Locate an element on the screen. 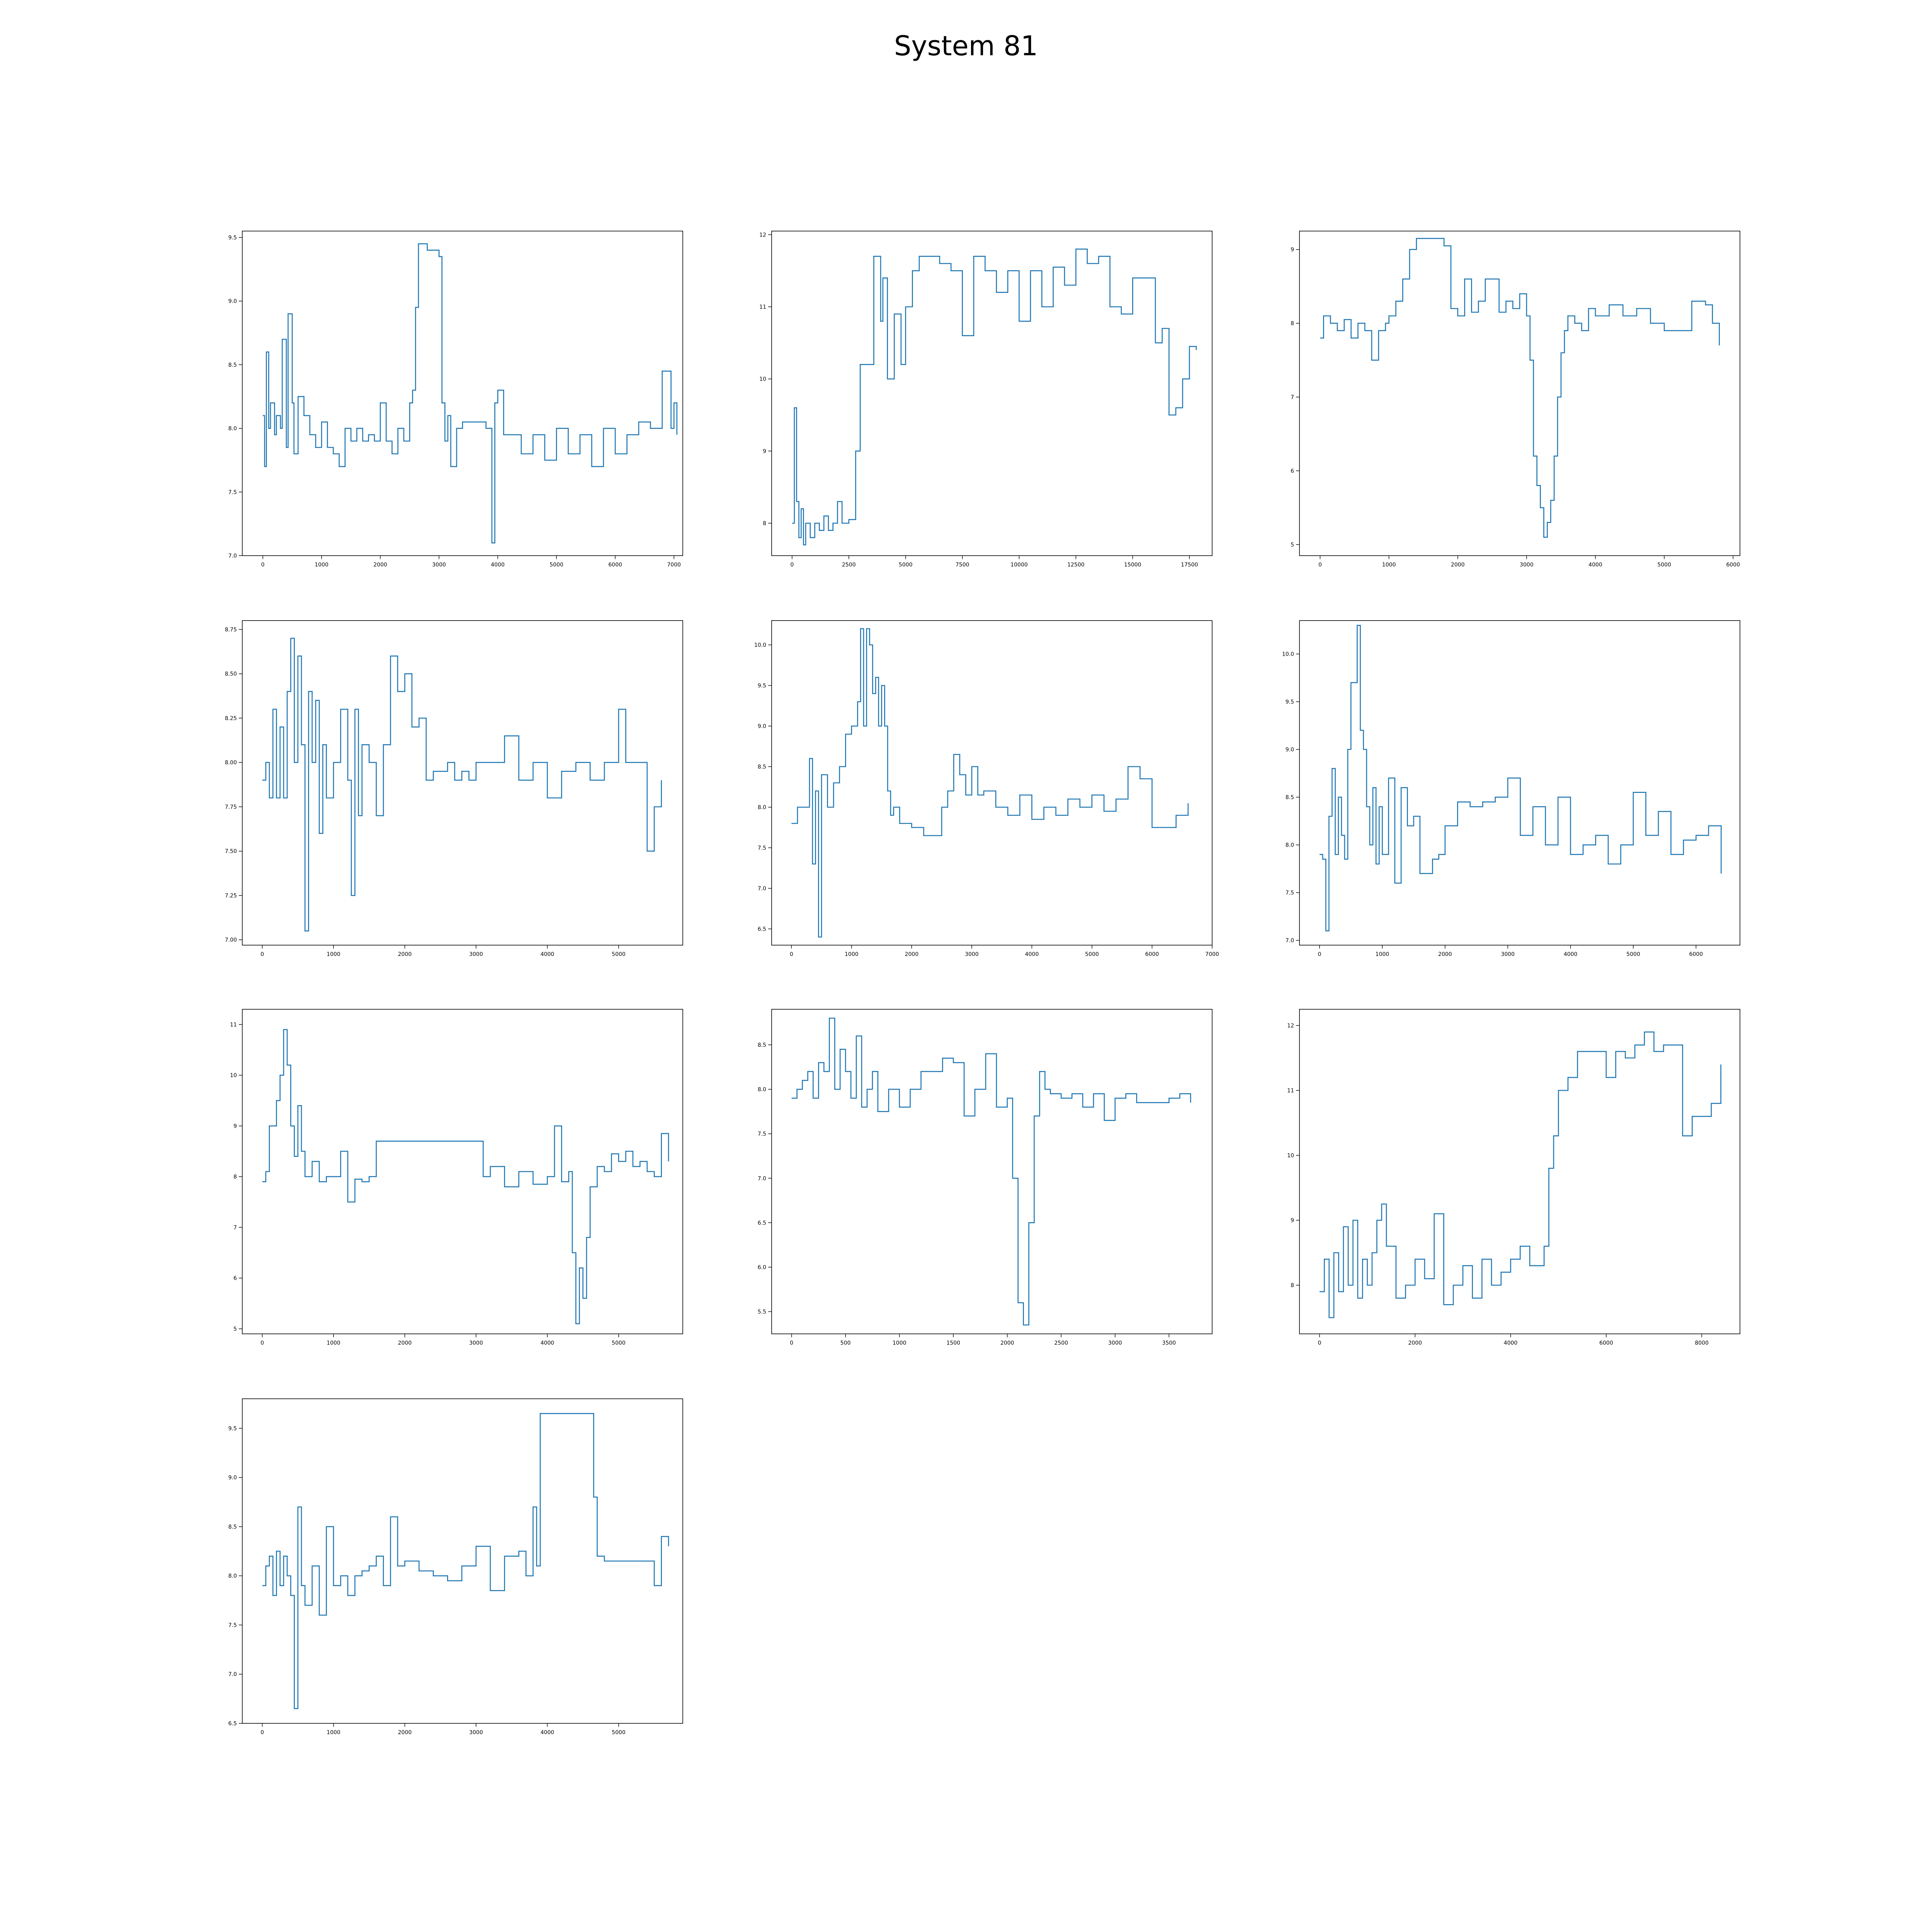 The image size is (1932, 1932). x-tick-label: 500 is located at coordinates (845, 1343).